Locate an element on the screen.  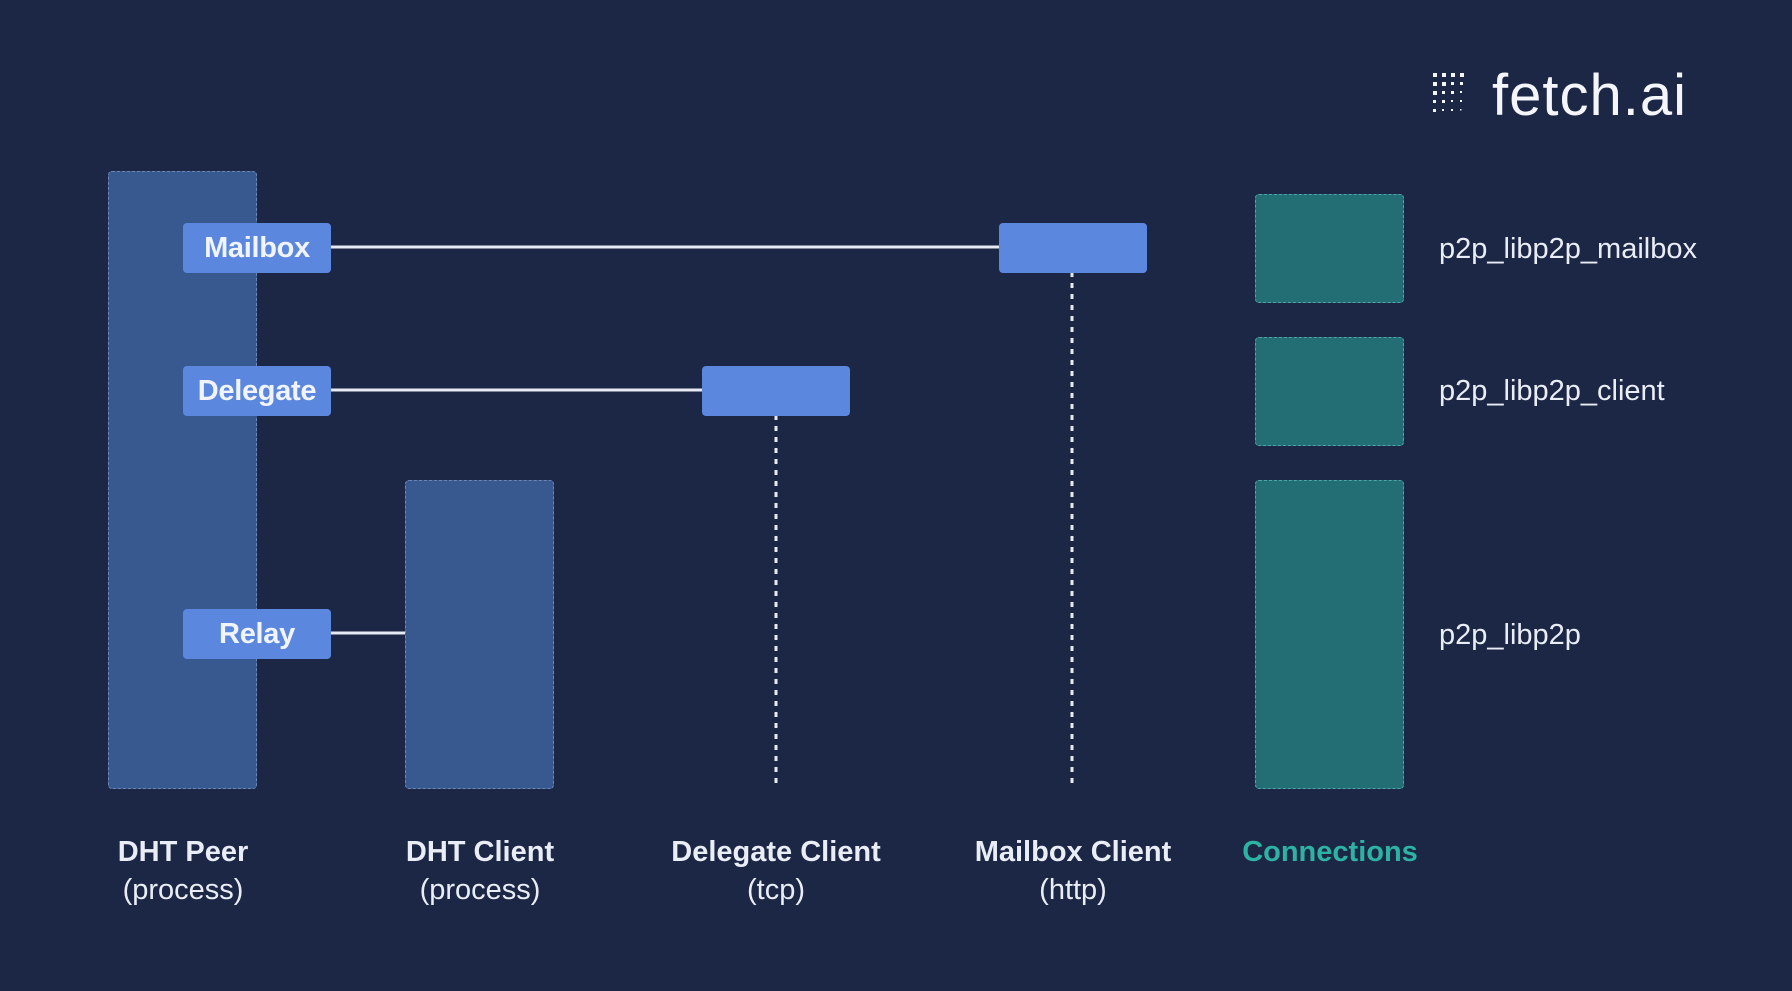
logo-dots-icon is located at coordinates (1448, 92).